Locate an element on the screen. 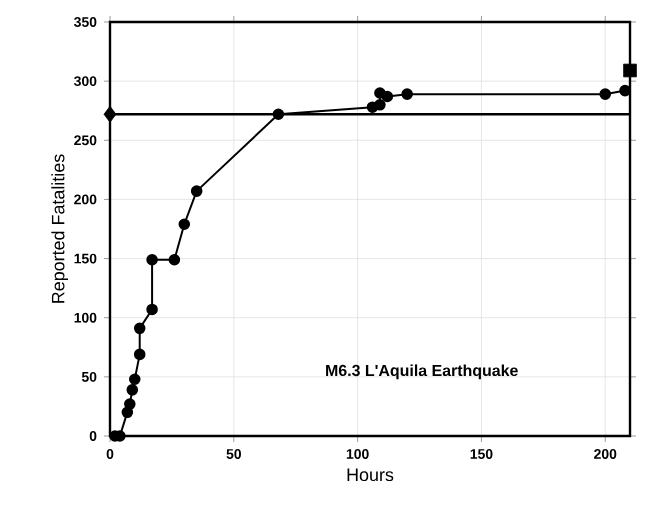  y-axis-title: Reported Fatalities is located at coordinates (60, 228).